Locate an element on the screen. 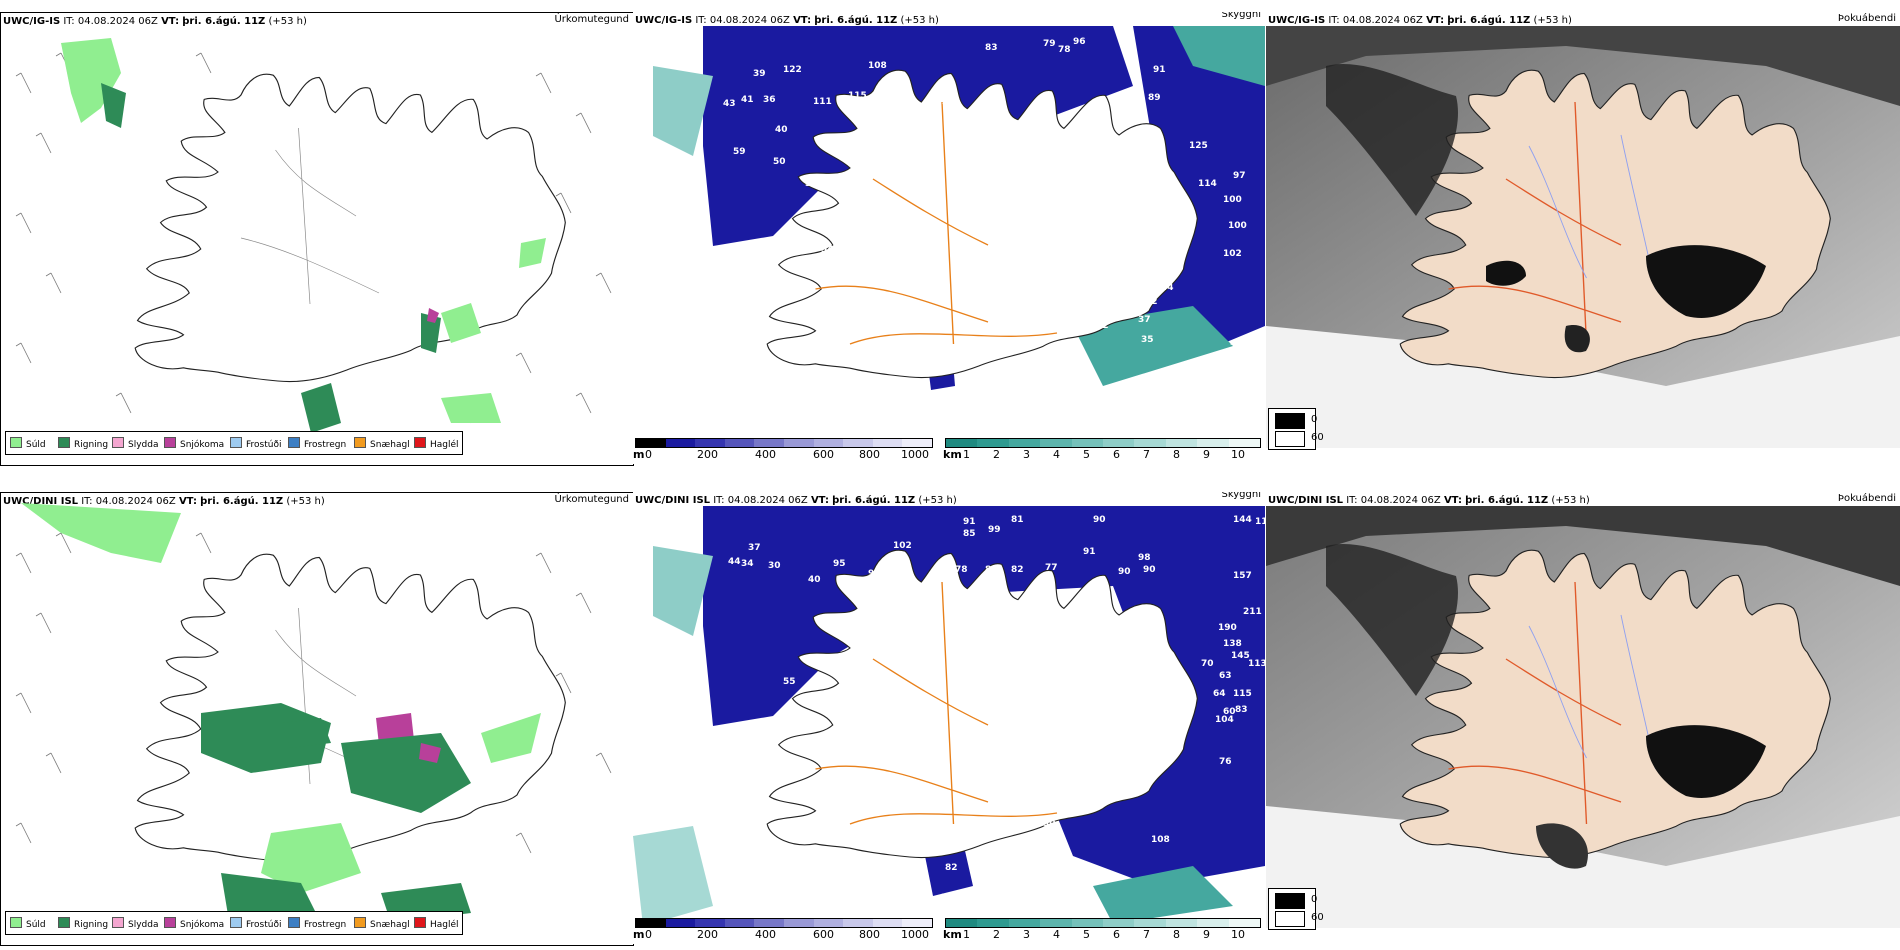  visibility-value-label: 68 is located at coordinates (969, 114).